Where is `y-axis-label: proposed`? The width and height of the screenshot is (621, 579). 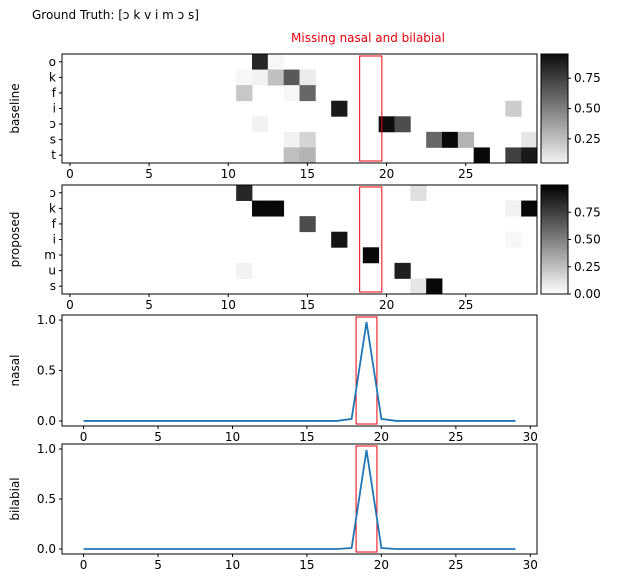 y-axis-label: proposed is located at coordinates (15, 240).